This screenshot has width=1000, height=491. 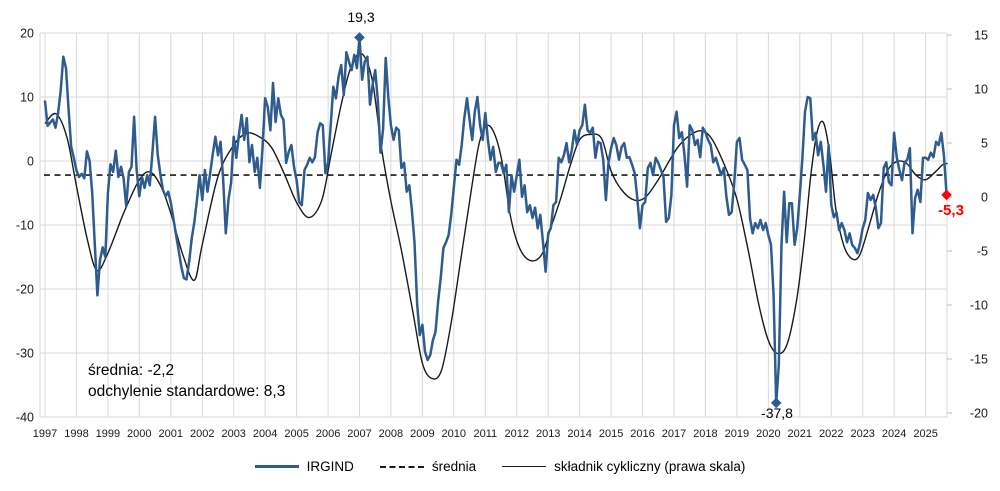 What do you see at coordinates (524, 466) in the screenshot?
I see `cyclical-line-sample-icon` at bounding box center [524, 466].